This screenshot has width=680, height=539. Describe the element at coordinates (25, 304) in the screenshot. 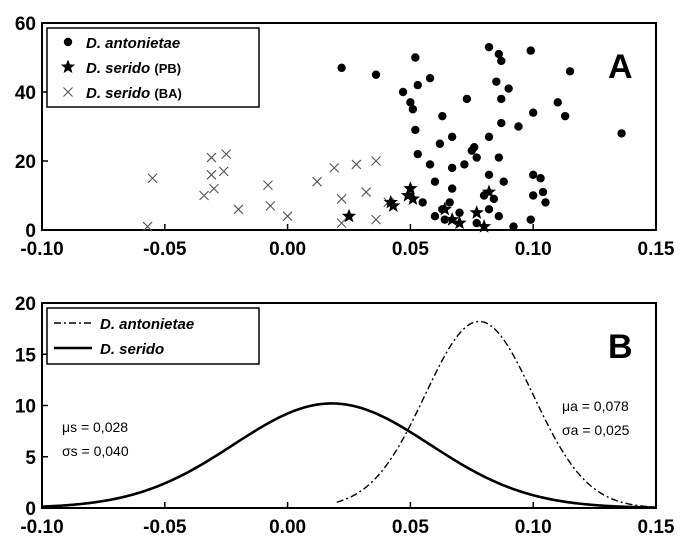

I see `panel-b-y-tick-label: 20` at that location.